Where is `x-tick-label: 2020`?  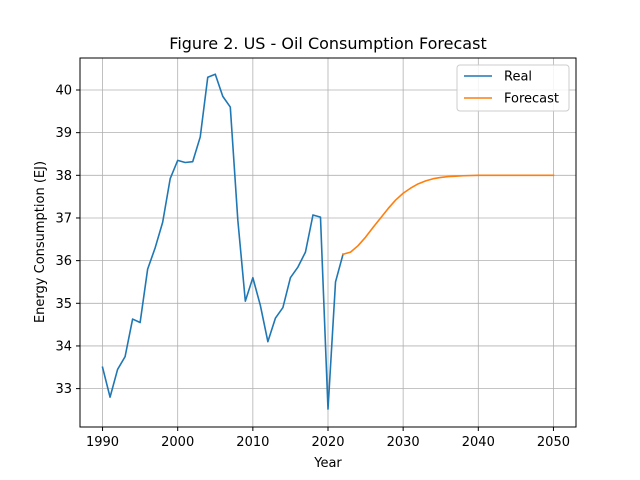 x-tick-label: 2020 is located at coordinates (327, 442).